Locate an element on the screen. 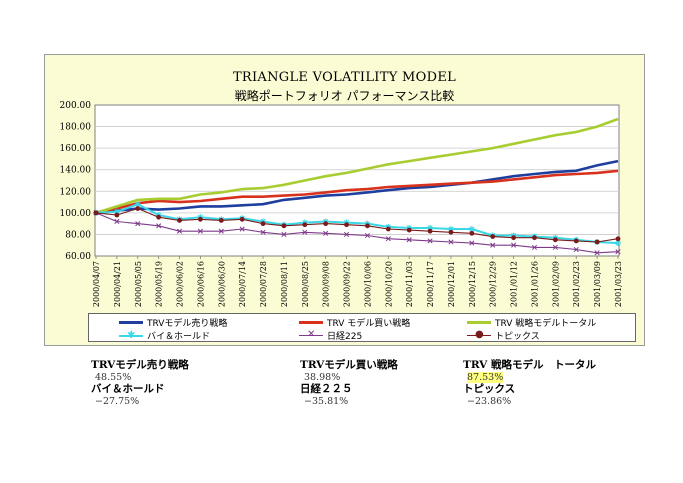  stat-label: トピックス is located at coordinates (489, 389).